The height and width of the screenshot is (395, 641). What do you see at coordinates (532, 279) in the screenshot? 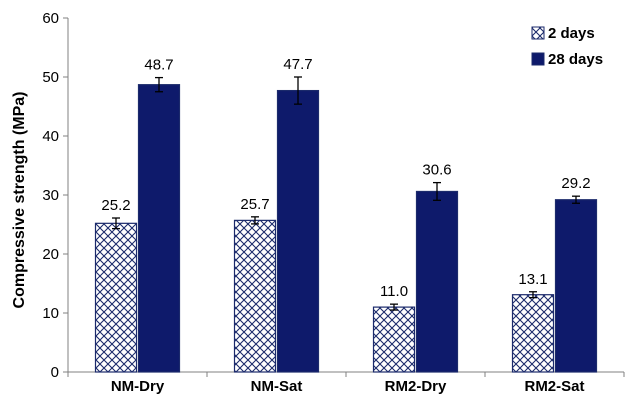
I see `data-label: 13.1` at bounding box center [532, 279].